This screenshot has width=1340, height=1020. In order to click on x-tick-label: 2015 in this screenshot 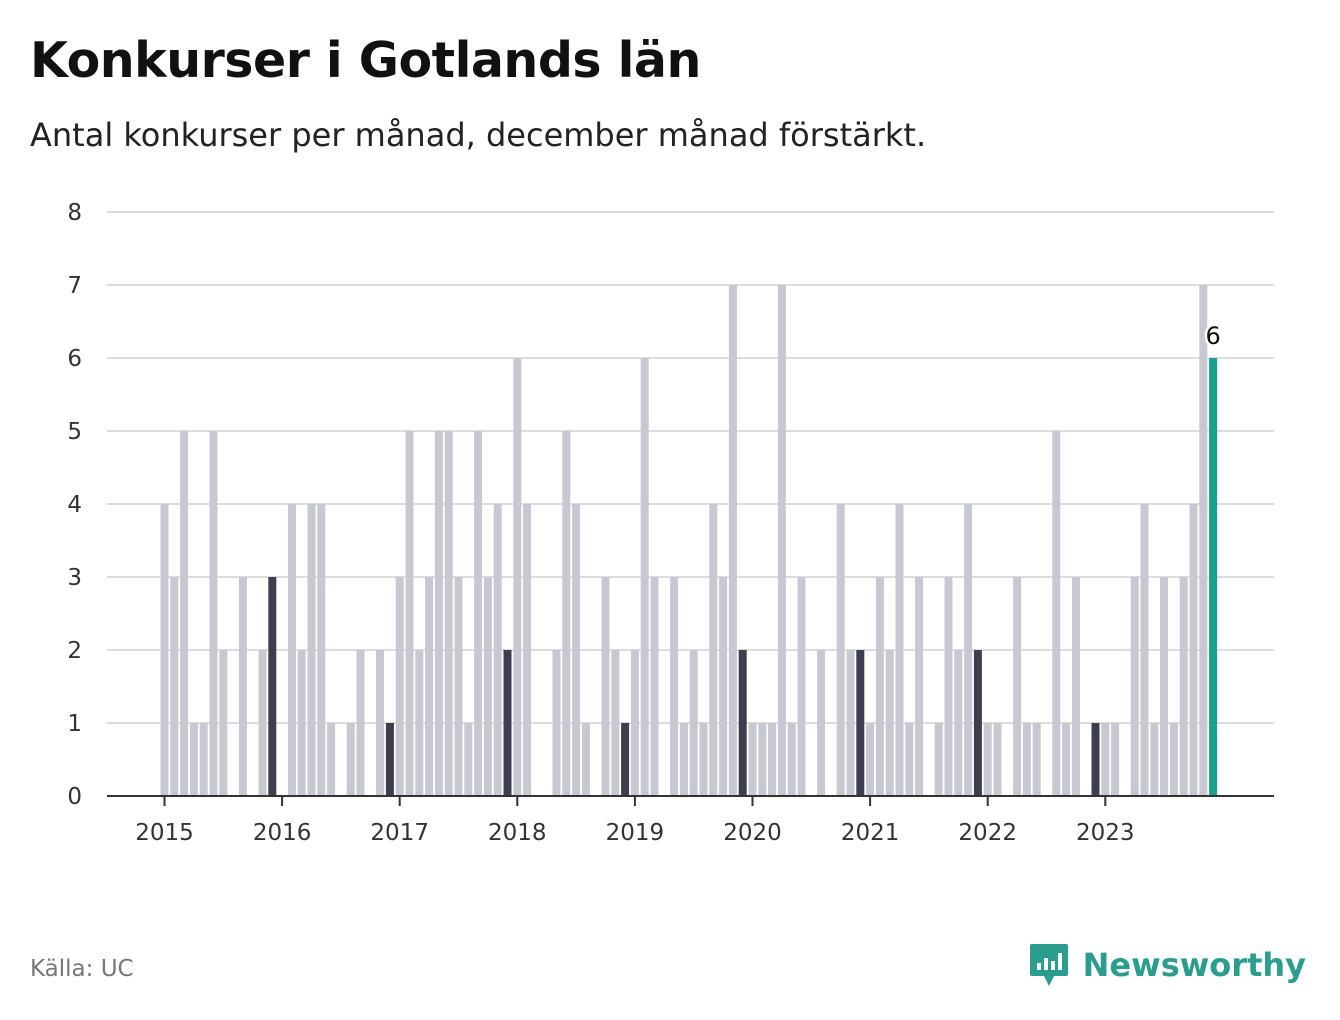, I will do `click(164, 833)`.